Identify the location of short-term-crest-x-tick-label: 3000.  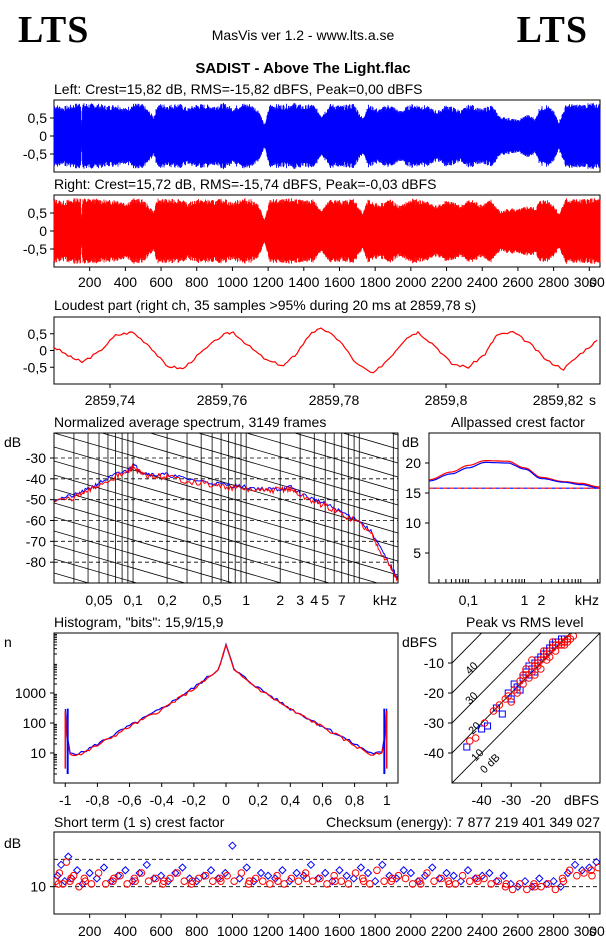
(589, 931).